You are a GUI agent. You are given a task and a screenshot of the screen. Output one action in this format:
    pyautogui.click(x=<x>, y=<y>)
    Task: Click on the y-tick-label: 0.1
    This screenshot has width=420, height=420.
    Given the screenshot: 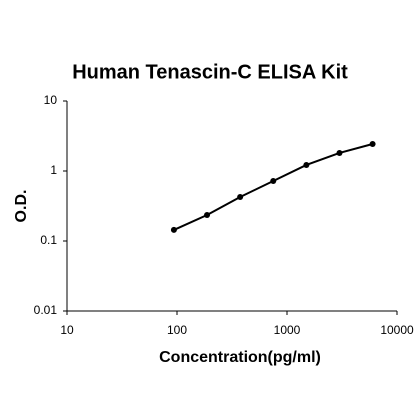 What is the action you would take?
    pyautogui.click(x=48, y=240)
    